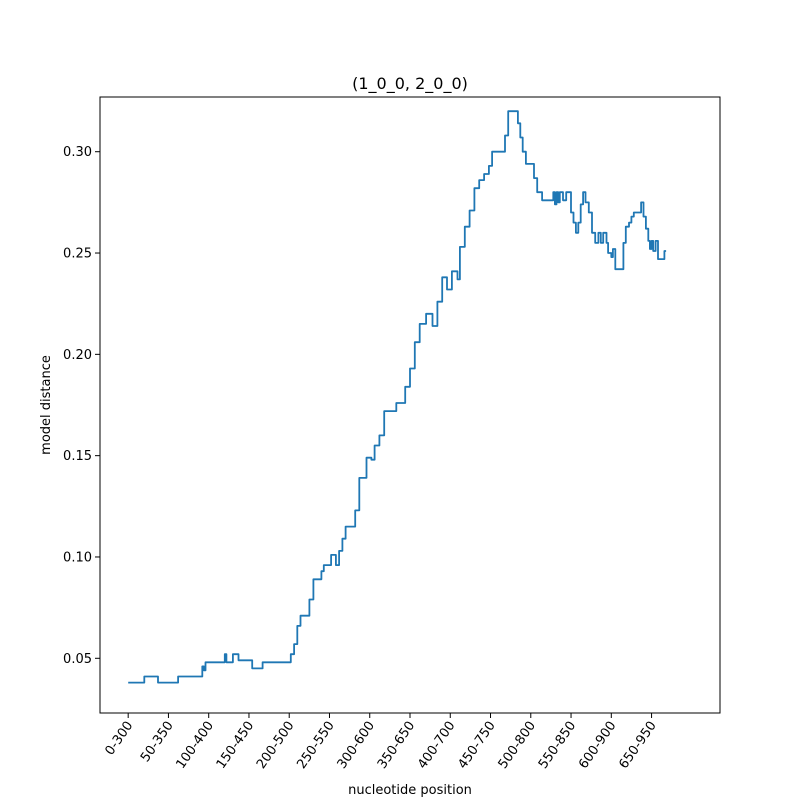 The width and height of the screenshot is (800, 800). I want to click on y-tick-label: 0.30, so click(77, 152).